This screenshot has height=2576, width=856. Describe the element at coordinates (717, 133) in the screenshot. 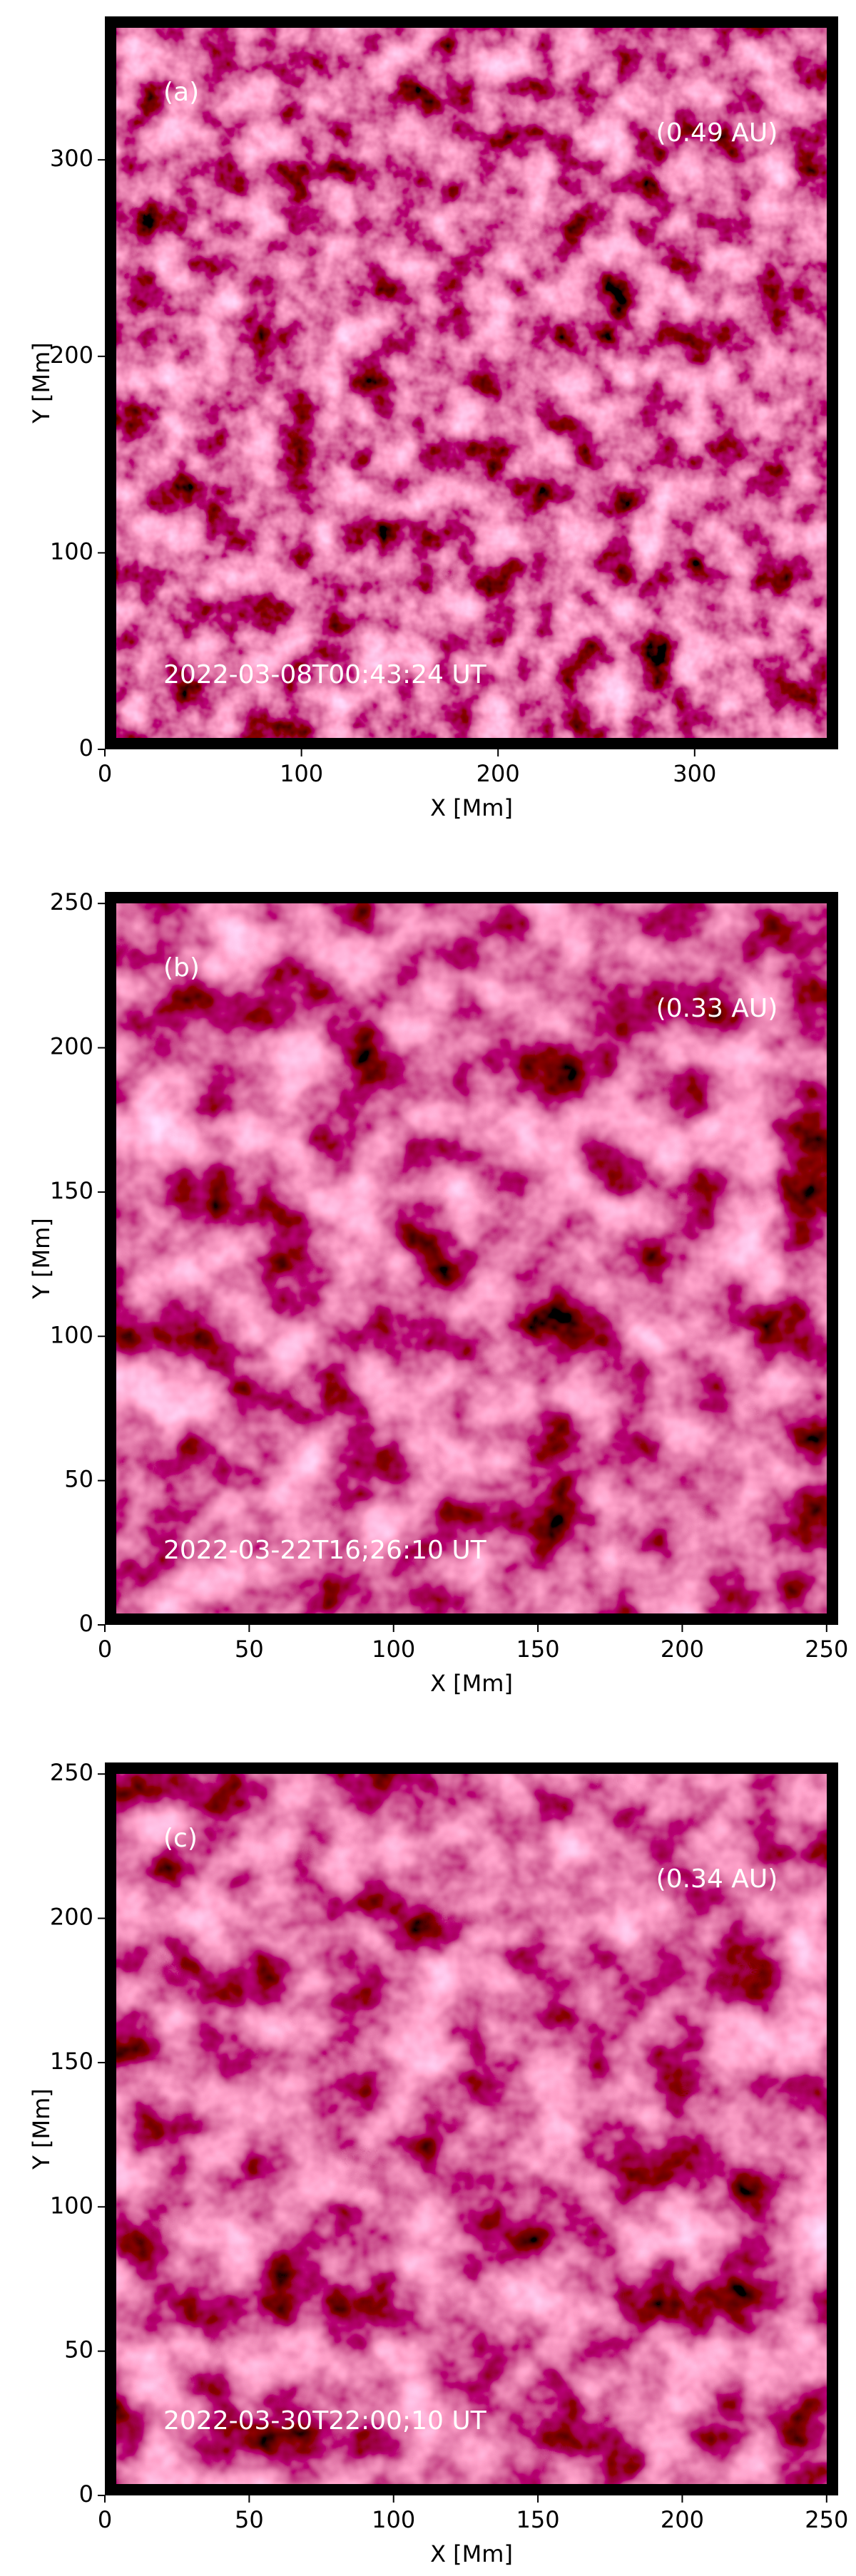

I see `distance-label: (0.49 AU)` at that location.